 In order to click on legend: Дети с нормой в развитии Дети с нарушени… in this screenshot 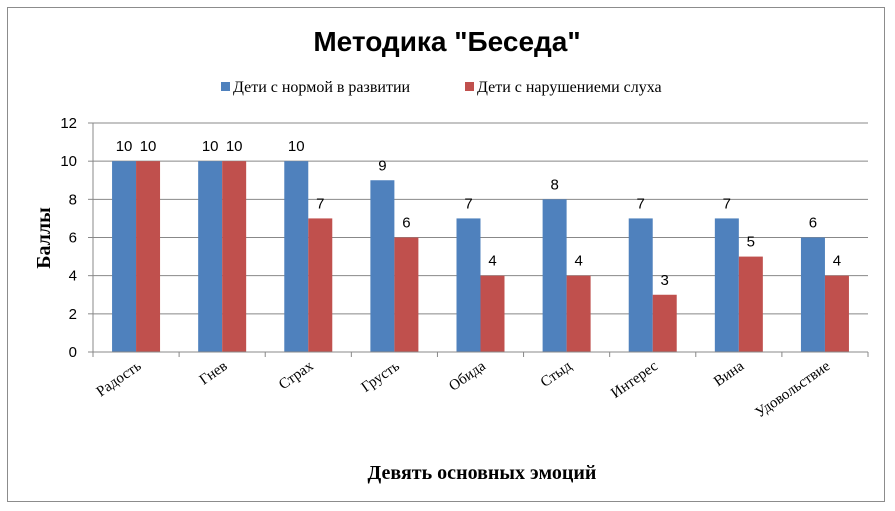, I will do `click(441, 87)`.